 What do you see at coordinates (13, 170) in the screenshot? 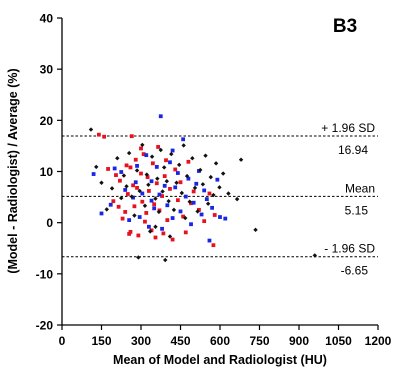
I see `y-axis-title: (Model - Radiologist) / Average (%)` at bounding box center [13, 170].